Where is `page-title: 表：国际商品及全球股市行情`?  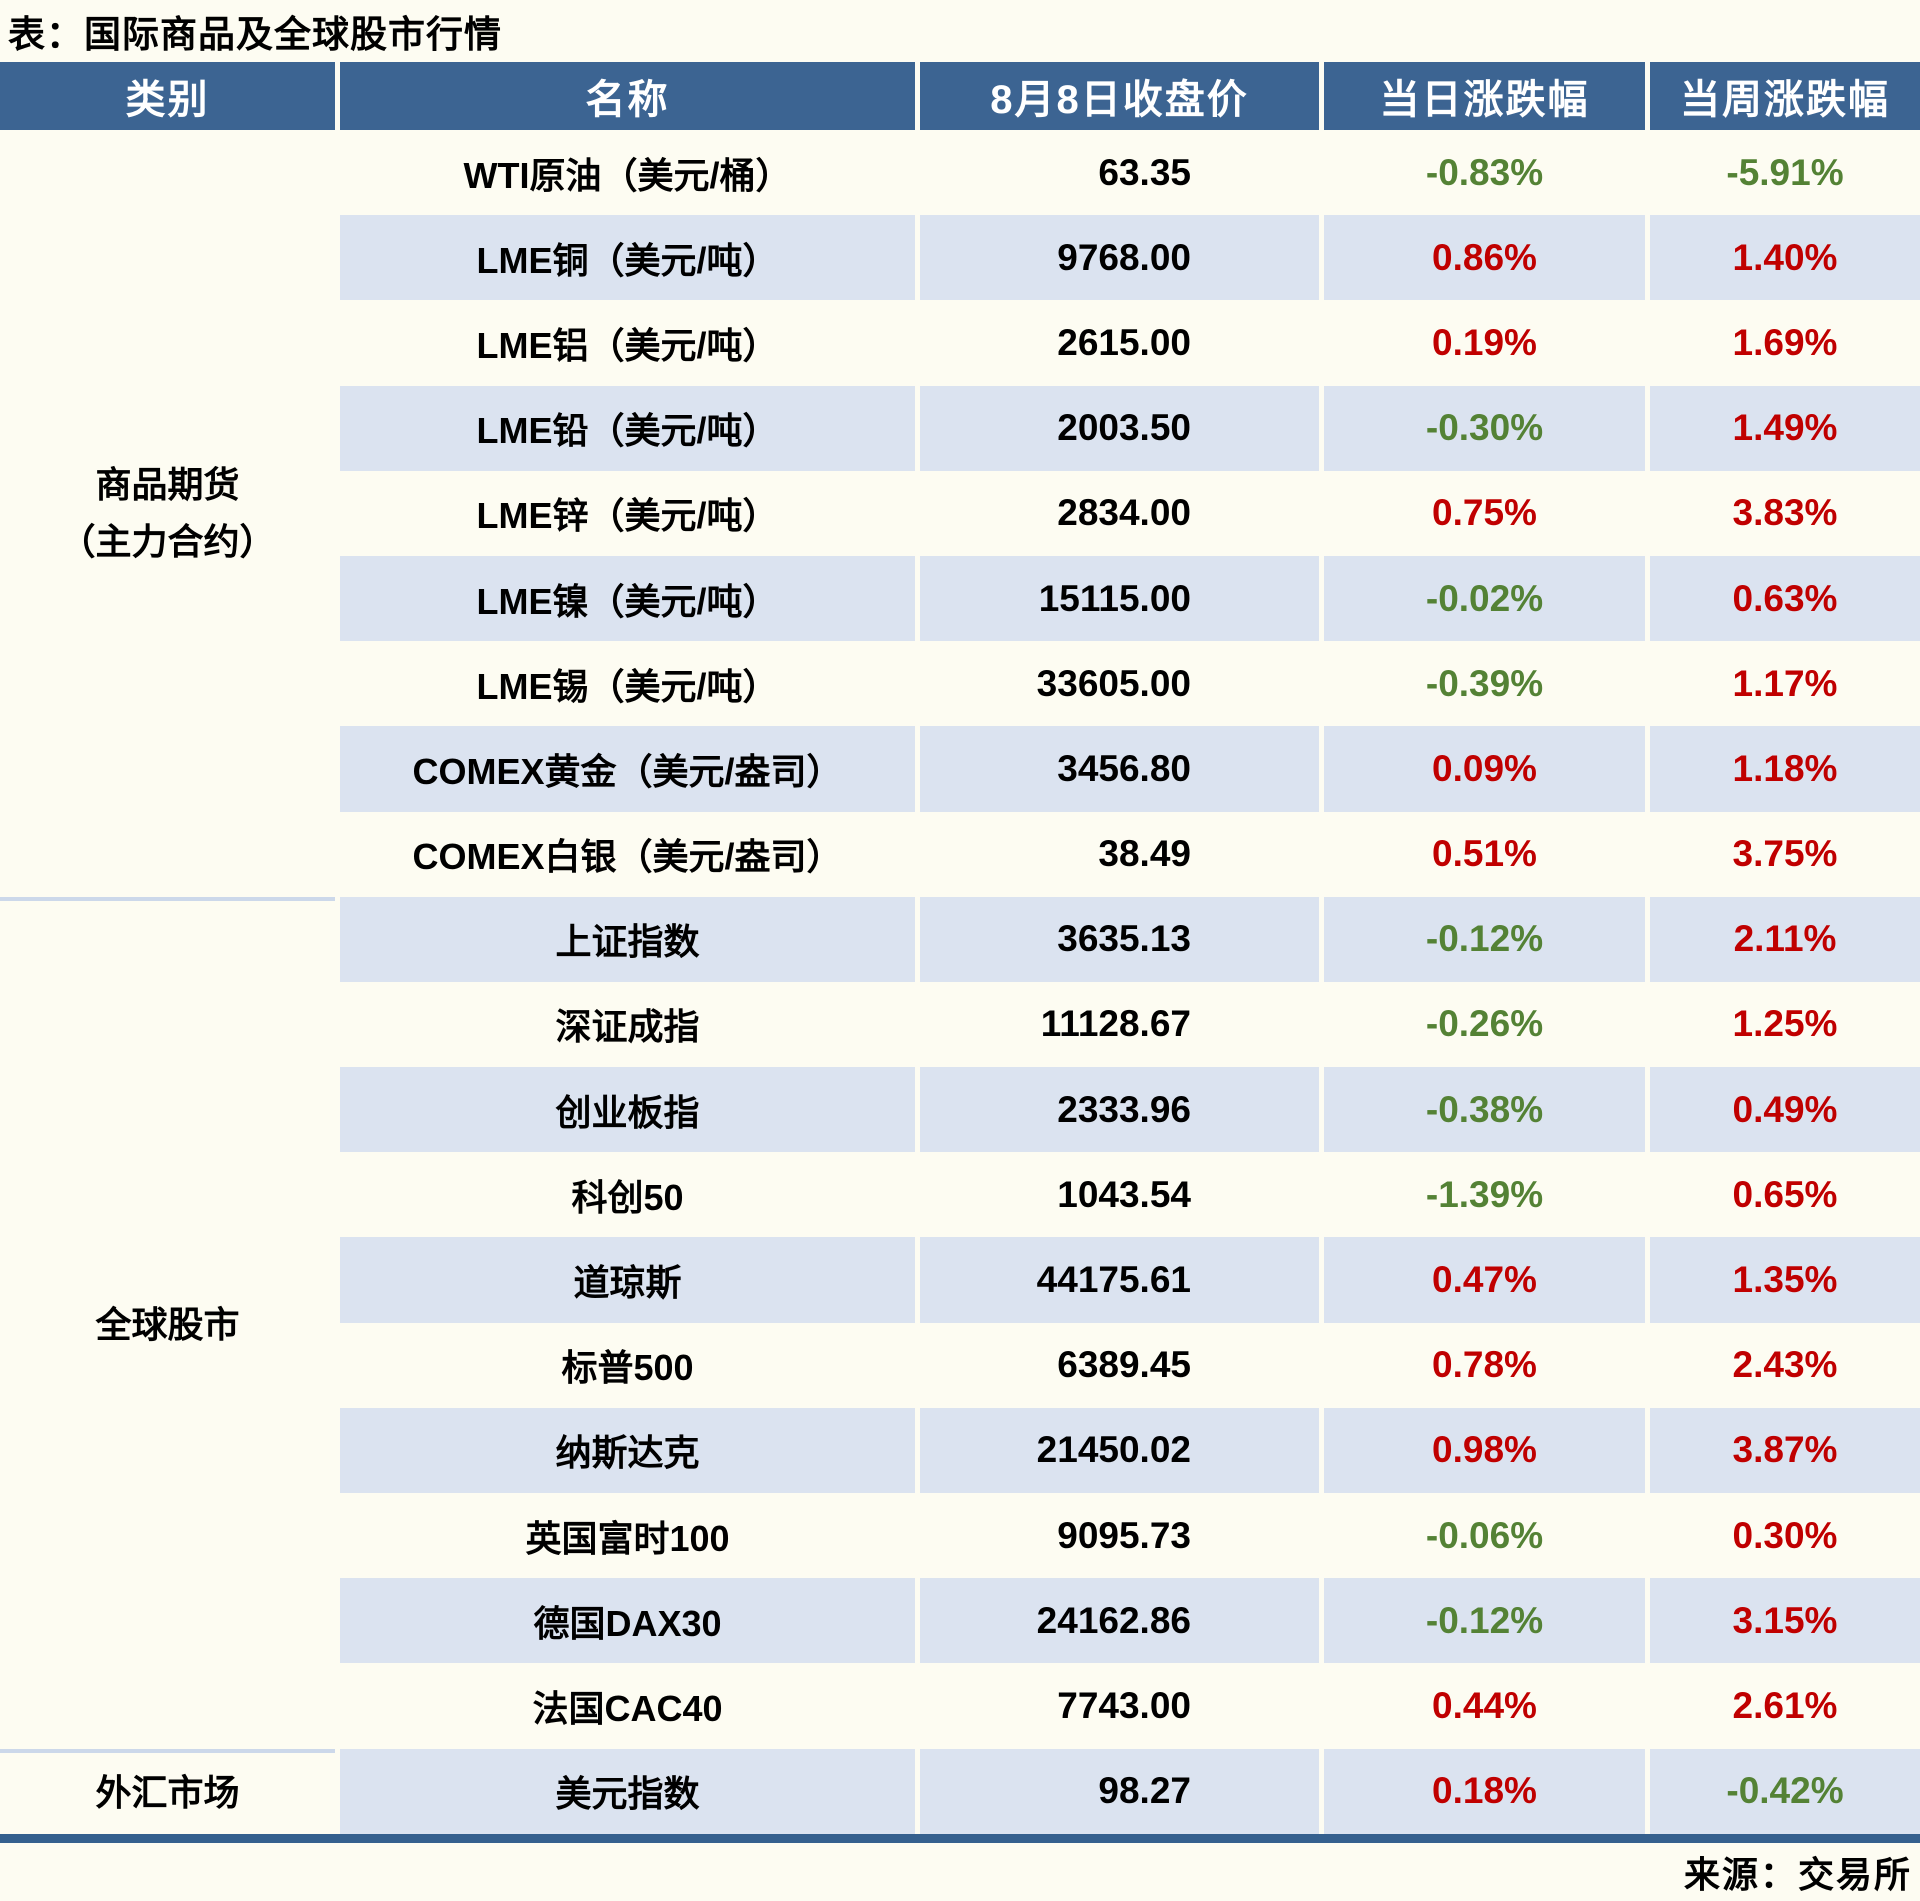 page-title: 表：国际商品及全球股市行情 is located at coordinates (255, 34).